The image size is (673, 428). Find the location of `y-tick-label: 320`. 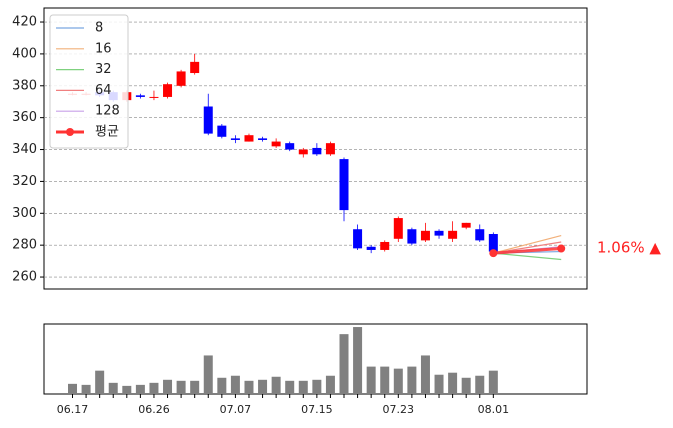

y-tick-label: 320 is located at coordinates (24, 181).